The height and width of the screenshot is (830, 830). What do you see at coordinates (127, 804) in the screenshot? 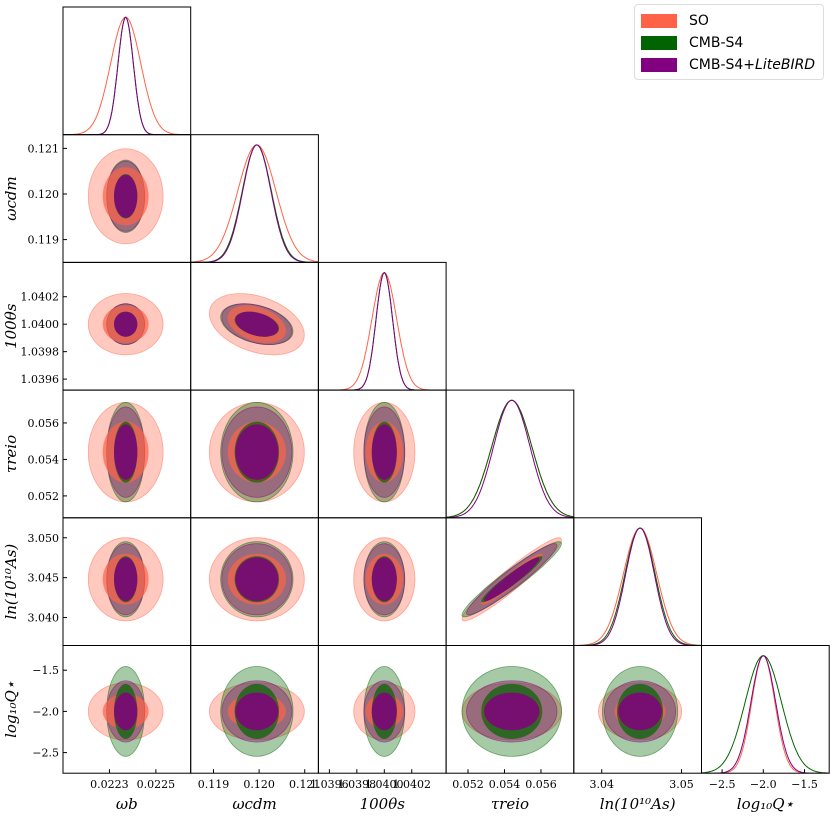
I see `xaxis-label--b: ωb` at bounding box center [127, 804].